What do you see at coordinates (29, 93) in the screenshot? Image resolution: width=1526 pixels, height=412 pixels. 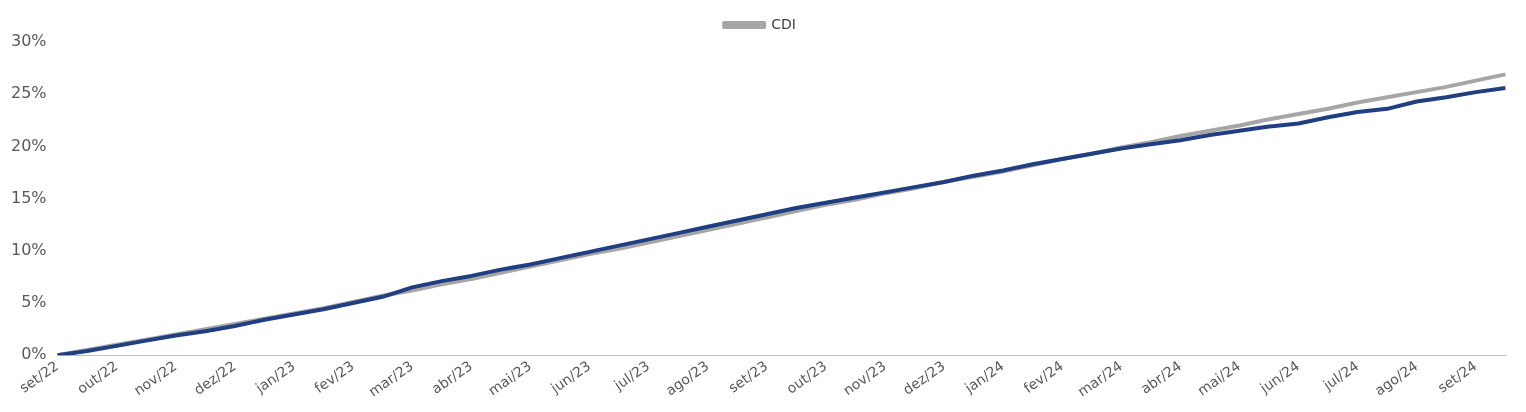 I see `y-tick-label: 25%` at bounding box center [29, 93].